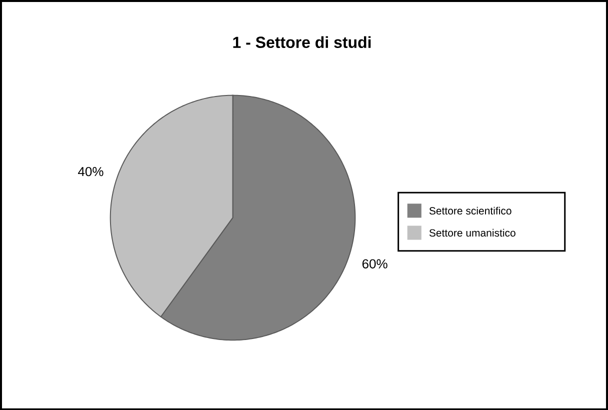 Image resolution: width=608 pixels, height=410 pixels. What do you see at coordinates (470, 210) in the screenshot?
I see `legend-label: Settore scientifico` at bounding box center [470, 210].